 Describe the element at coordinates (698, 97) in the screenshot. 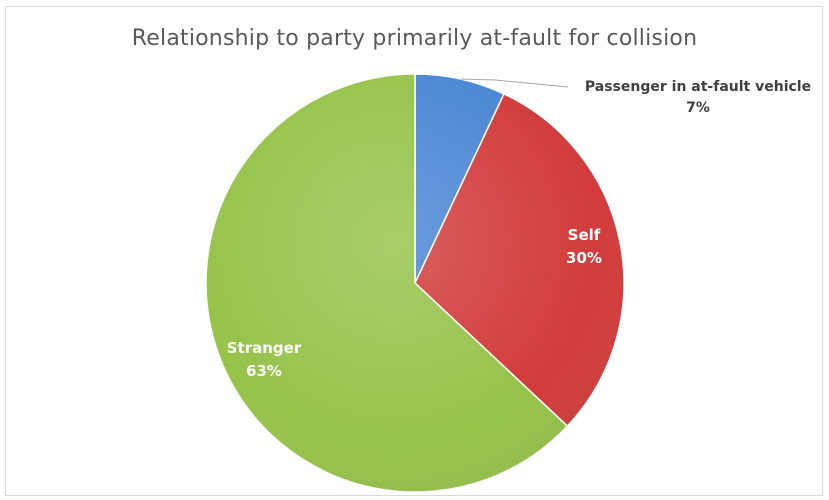

I see `data-label-passenger-in-at-fault-vehicle: Passenger in at-fault vehicle 7%` at that location.